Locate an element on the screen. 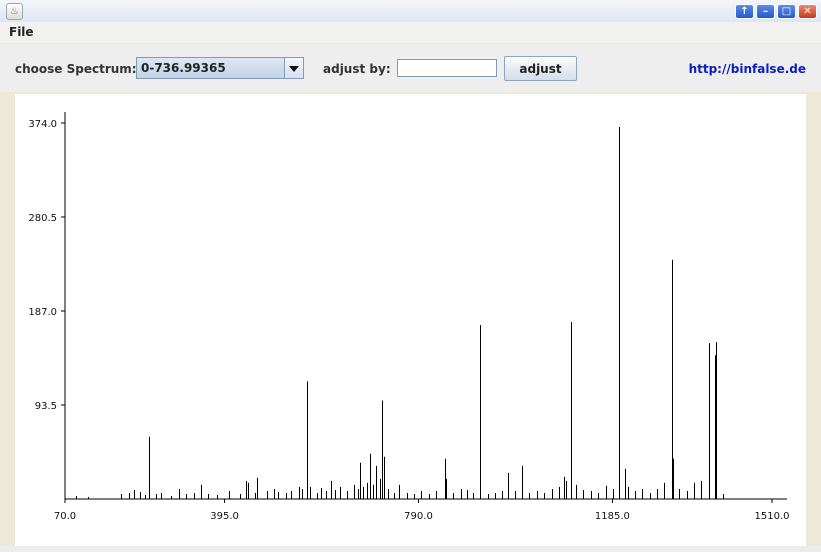 This screenshot has height=552, width=821. x-tick-label: 790.0 is located at coordinates (418, 516).